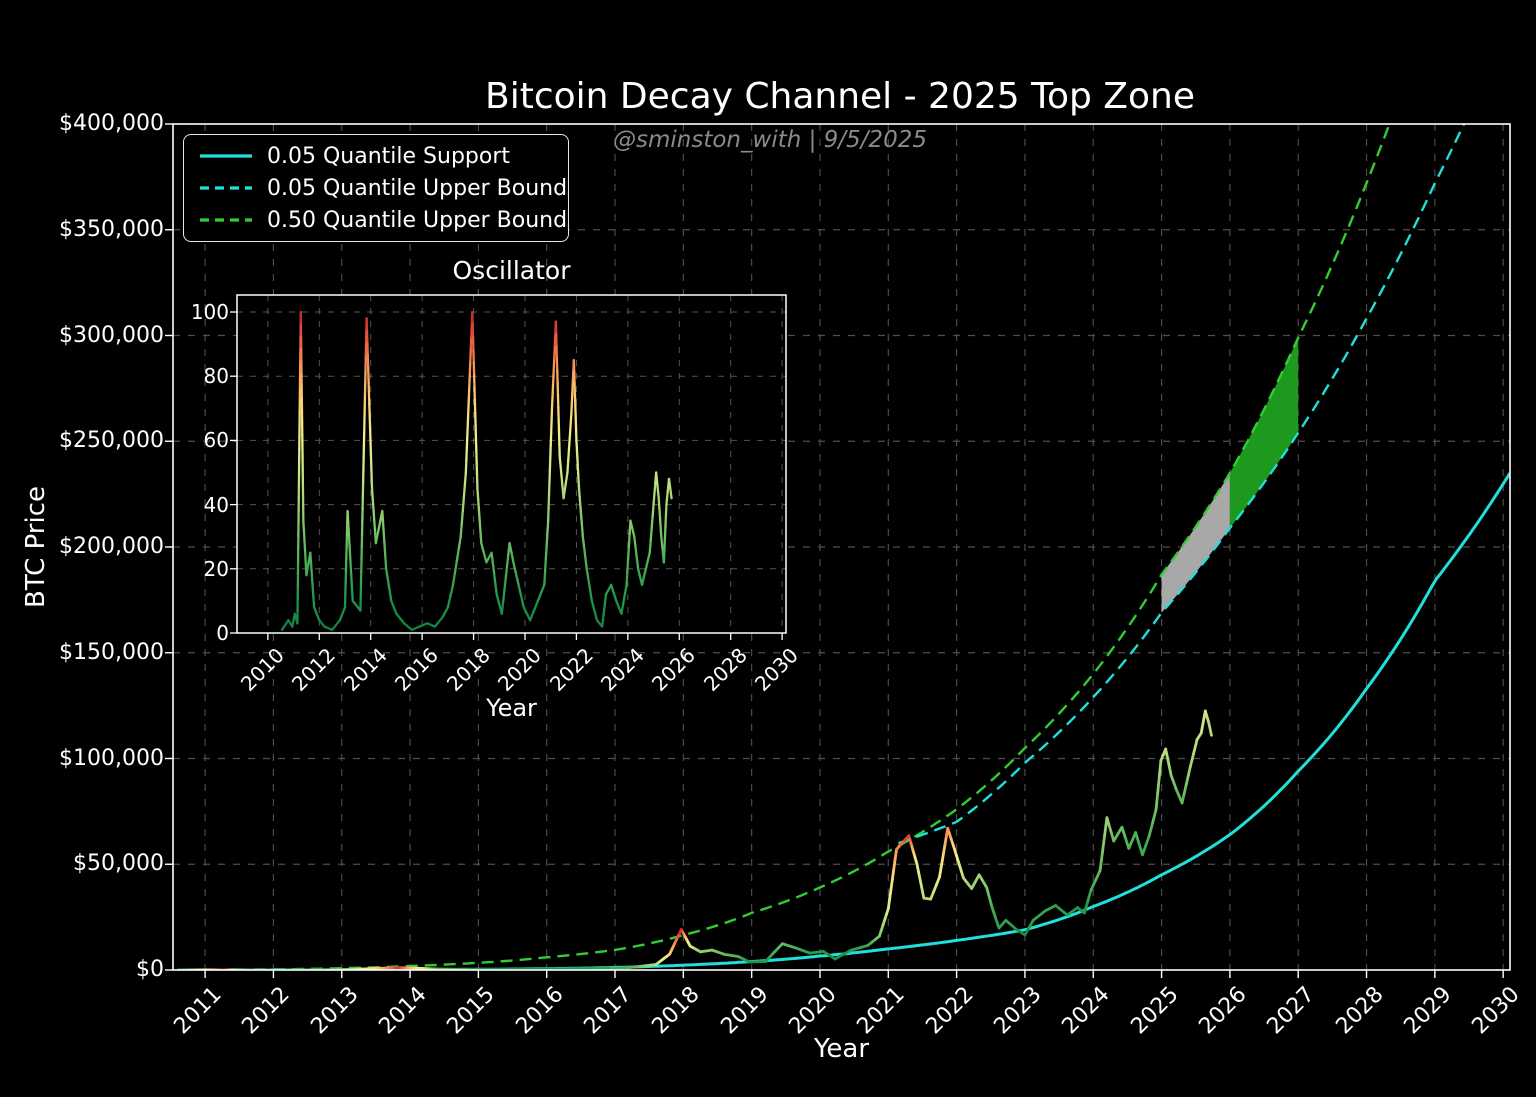 This screenshot has width=1536, height=1097. What do you see at coordinates (216, 376) in the screenshot?
I see `oscillator-y-tick-label: 80` at bounding box center [216, 376].